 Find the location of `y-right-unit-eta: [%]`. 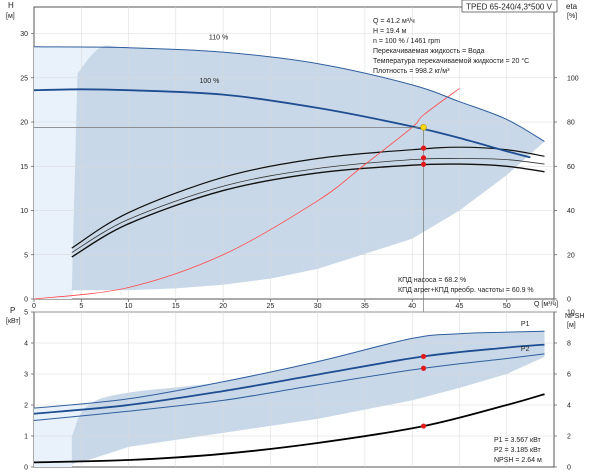

y-right-unit-eta: [%] is located at coordinates (572, 16).